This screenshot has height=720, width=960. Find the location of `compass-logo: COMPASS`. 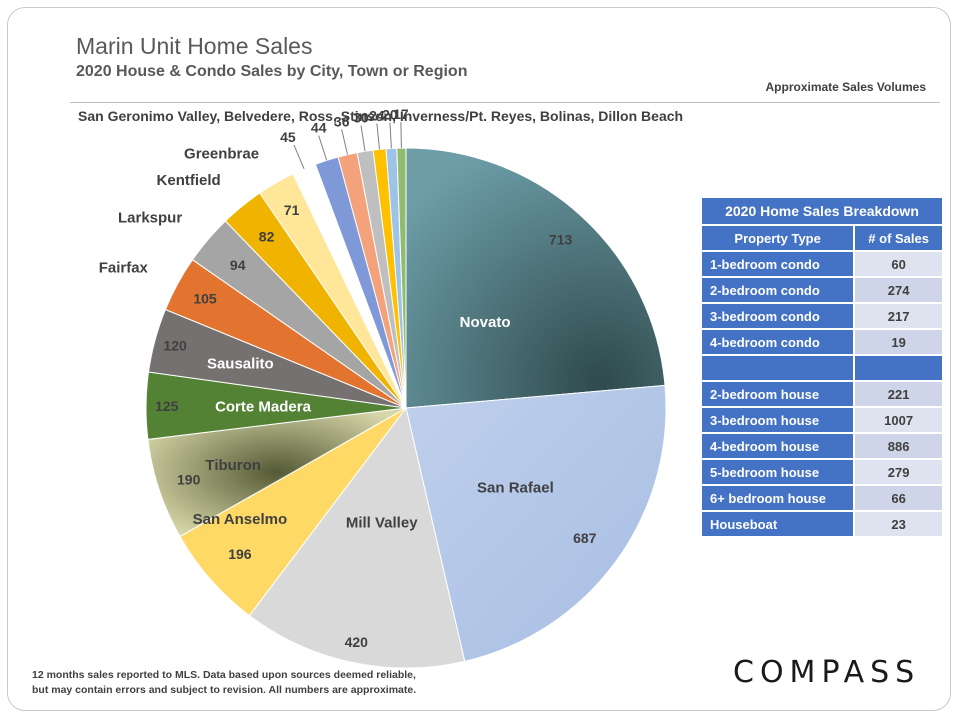

compass-logo: COMPASS is located at coordinates (827, 672).